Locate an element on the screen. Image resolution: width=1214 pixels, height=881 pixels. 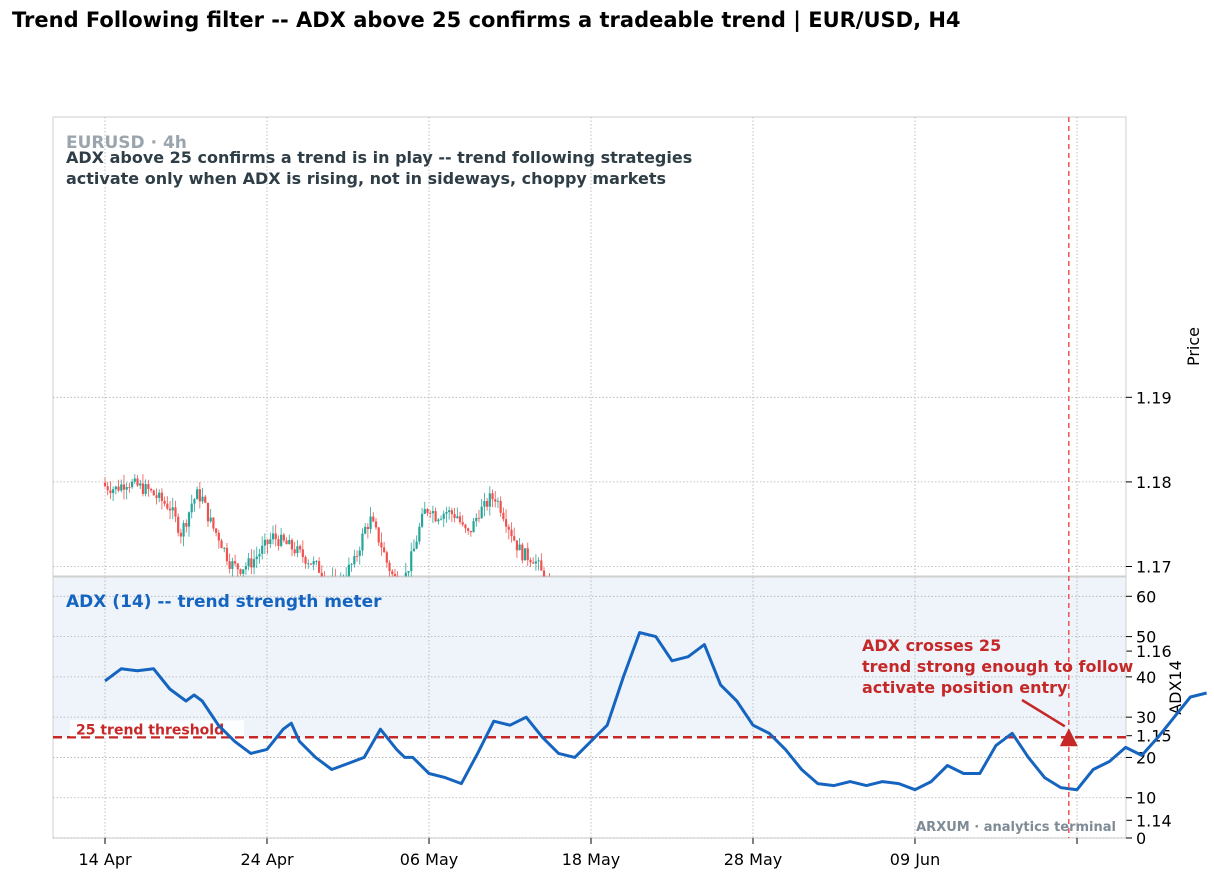
signal-marker-triangle is located at coordinates (1068, 737).